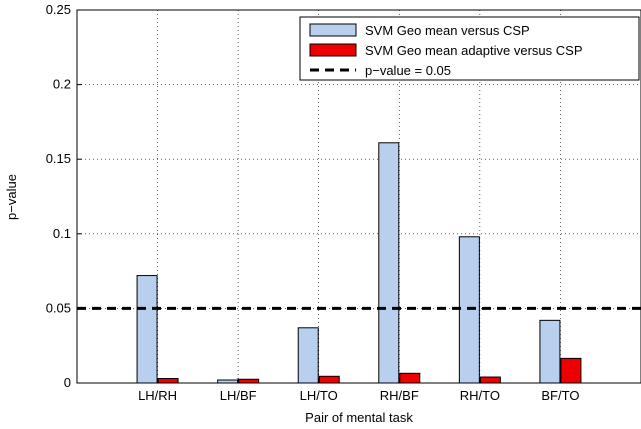  I want to click on x-tick-label: LH/TO, so click(319, 395).